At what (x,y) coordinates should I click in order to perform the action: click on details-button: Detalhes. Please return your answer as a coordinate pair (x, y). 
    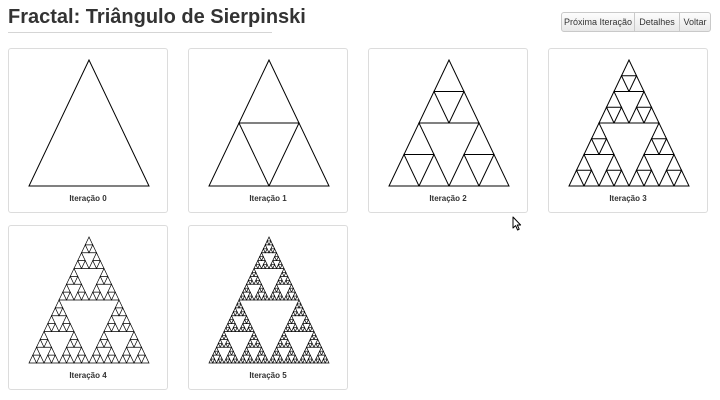
    Looking at the image, I should click on (657, 22).